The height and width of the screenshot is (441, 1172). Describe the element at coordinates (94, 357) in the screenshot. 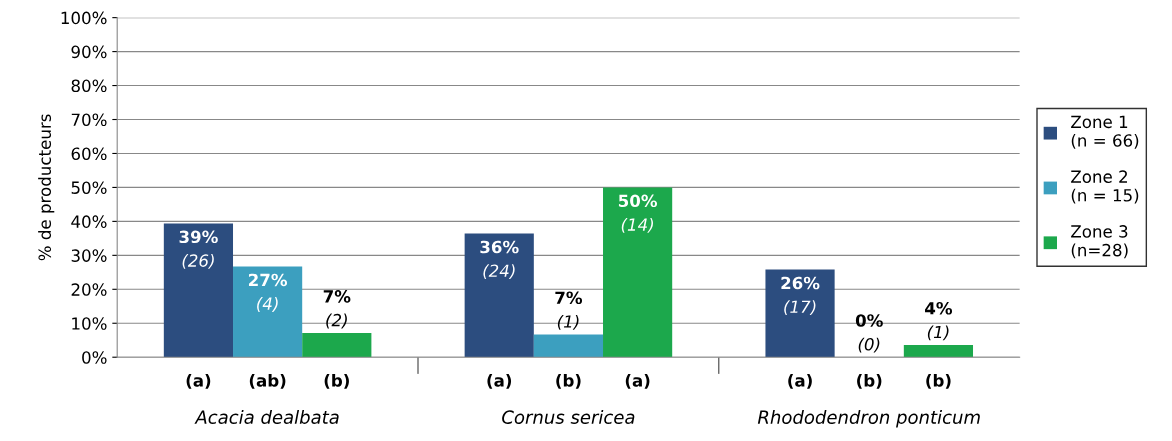

I see `y-tick-label: 0%` at that location.